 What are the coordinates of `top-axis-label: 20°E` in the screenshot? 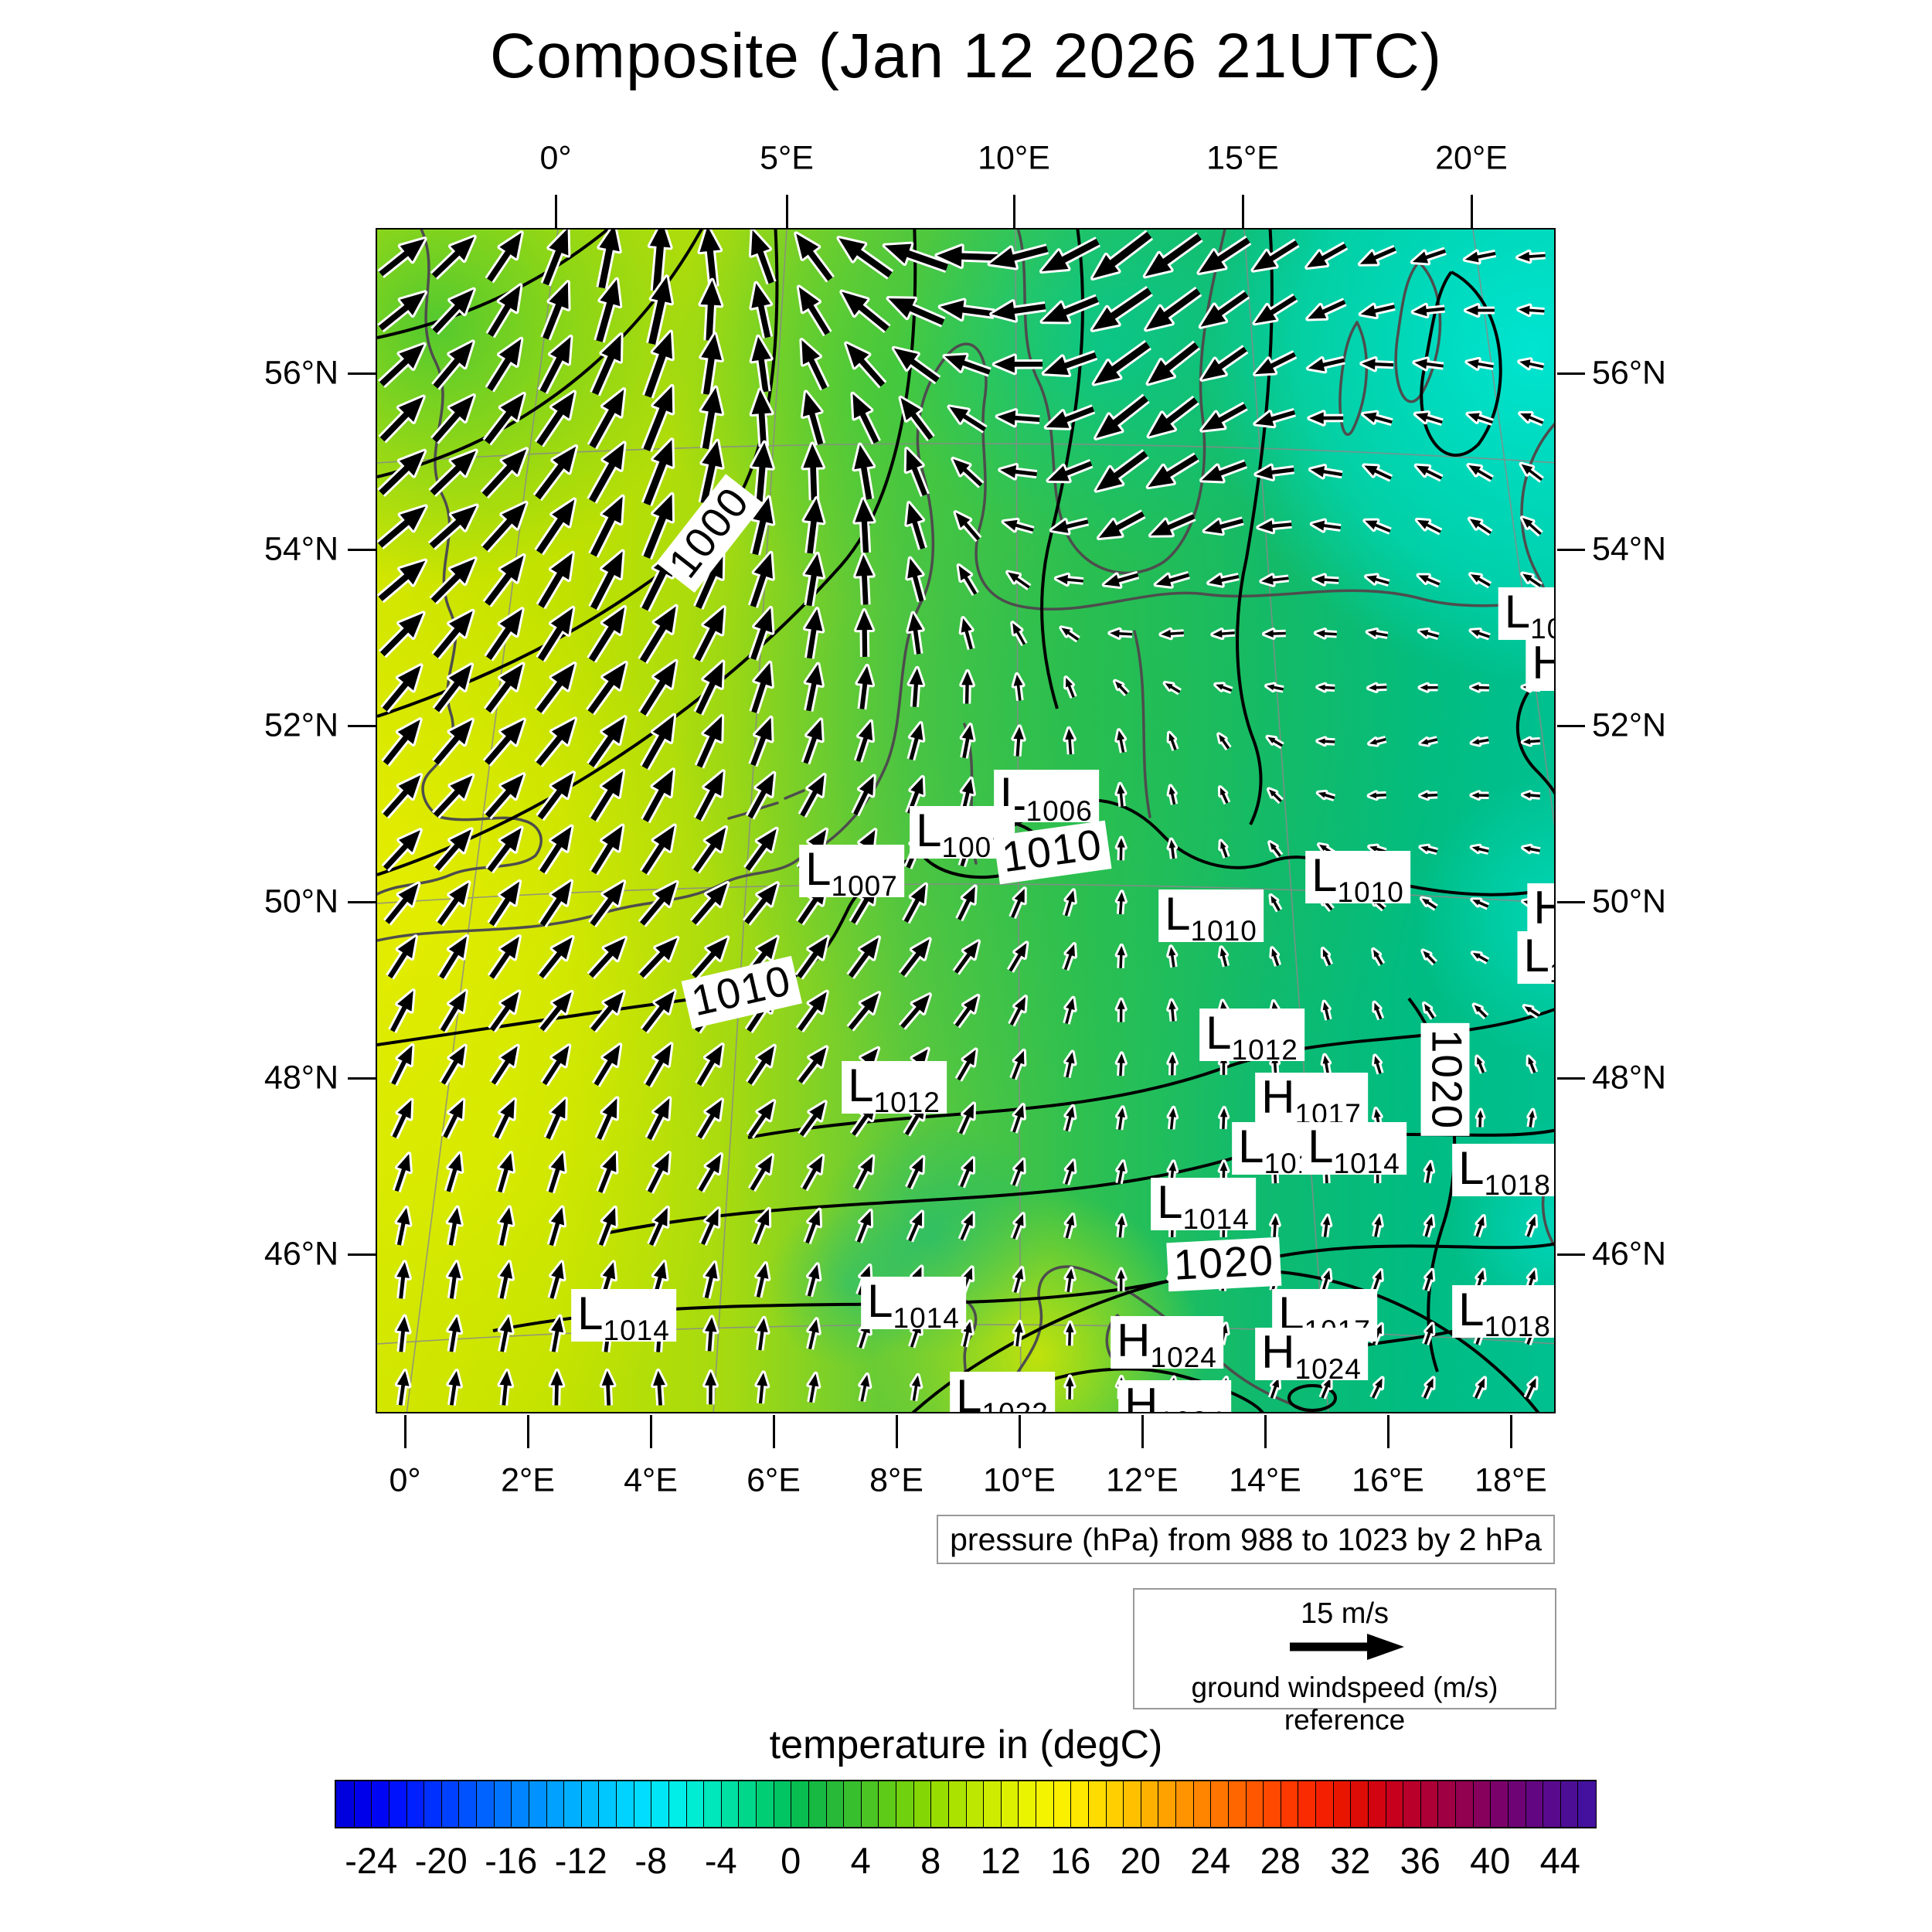 It's located at (1471, 158).